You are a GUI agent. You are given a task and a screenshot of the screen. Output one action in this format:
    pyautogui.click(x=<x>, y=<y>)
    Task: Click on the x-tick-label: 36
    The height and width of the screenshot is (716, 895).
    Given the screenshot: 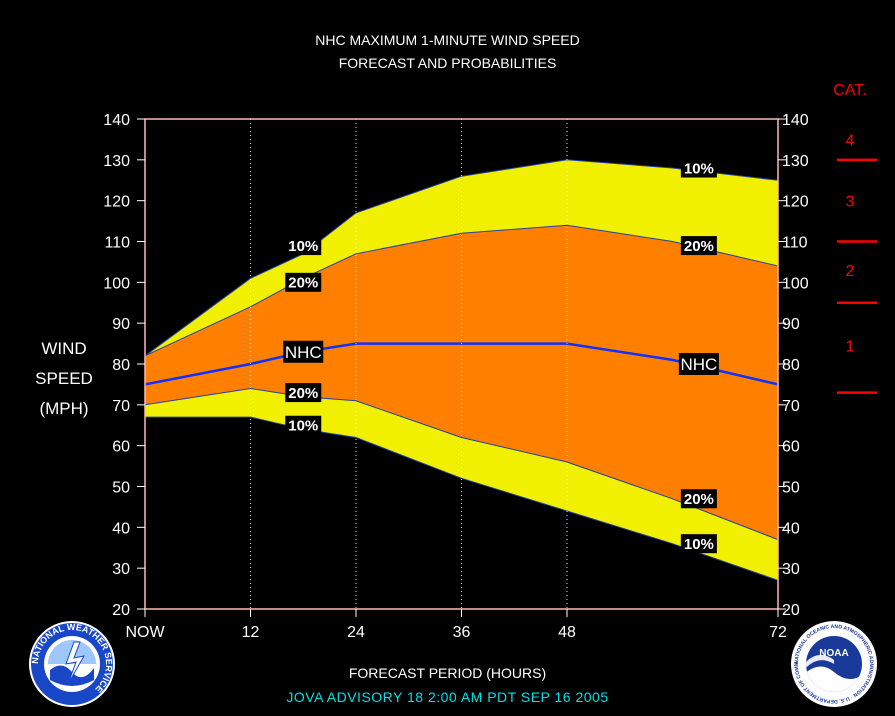 What is the action you would take?
    pyautogui.click(x=462, y=632)
    